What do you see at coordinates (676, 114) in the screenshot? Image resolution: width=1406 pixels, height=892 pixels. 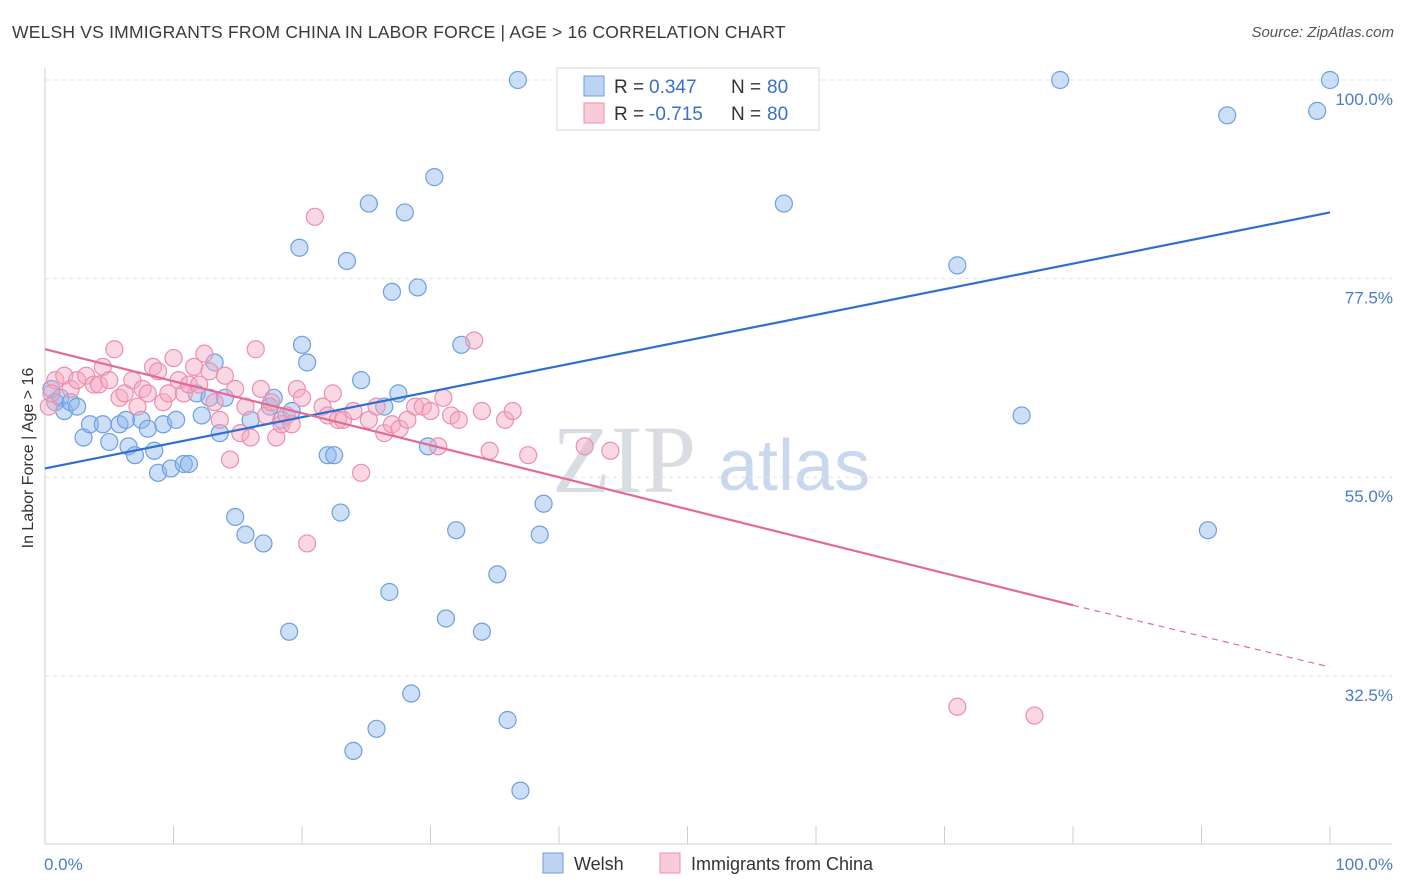 I see `legend-r-value: -0.715` at bounding box center [676, 114].